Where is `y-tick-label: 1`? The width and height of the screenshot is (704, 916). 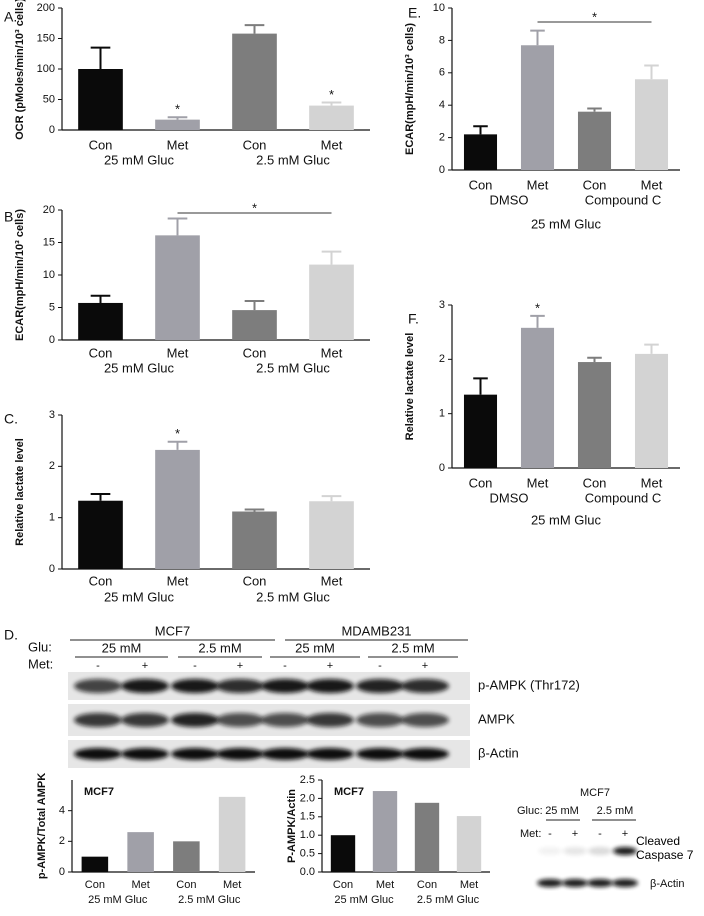
y-tick-label: 1 is located at coordinates (52, 518).